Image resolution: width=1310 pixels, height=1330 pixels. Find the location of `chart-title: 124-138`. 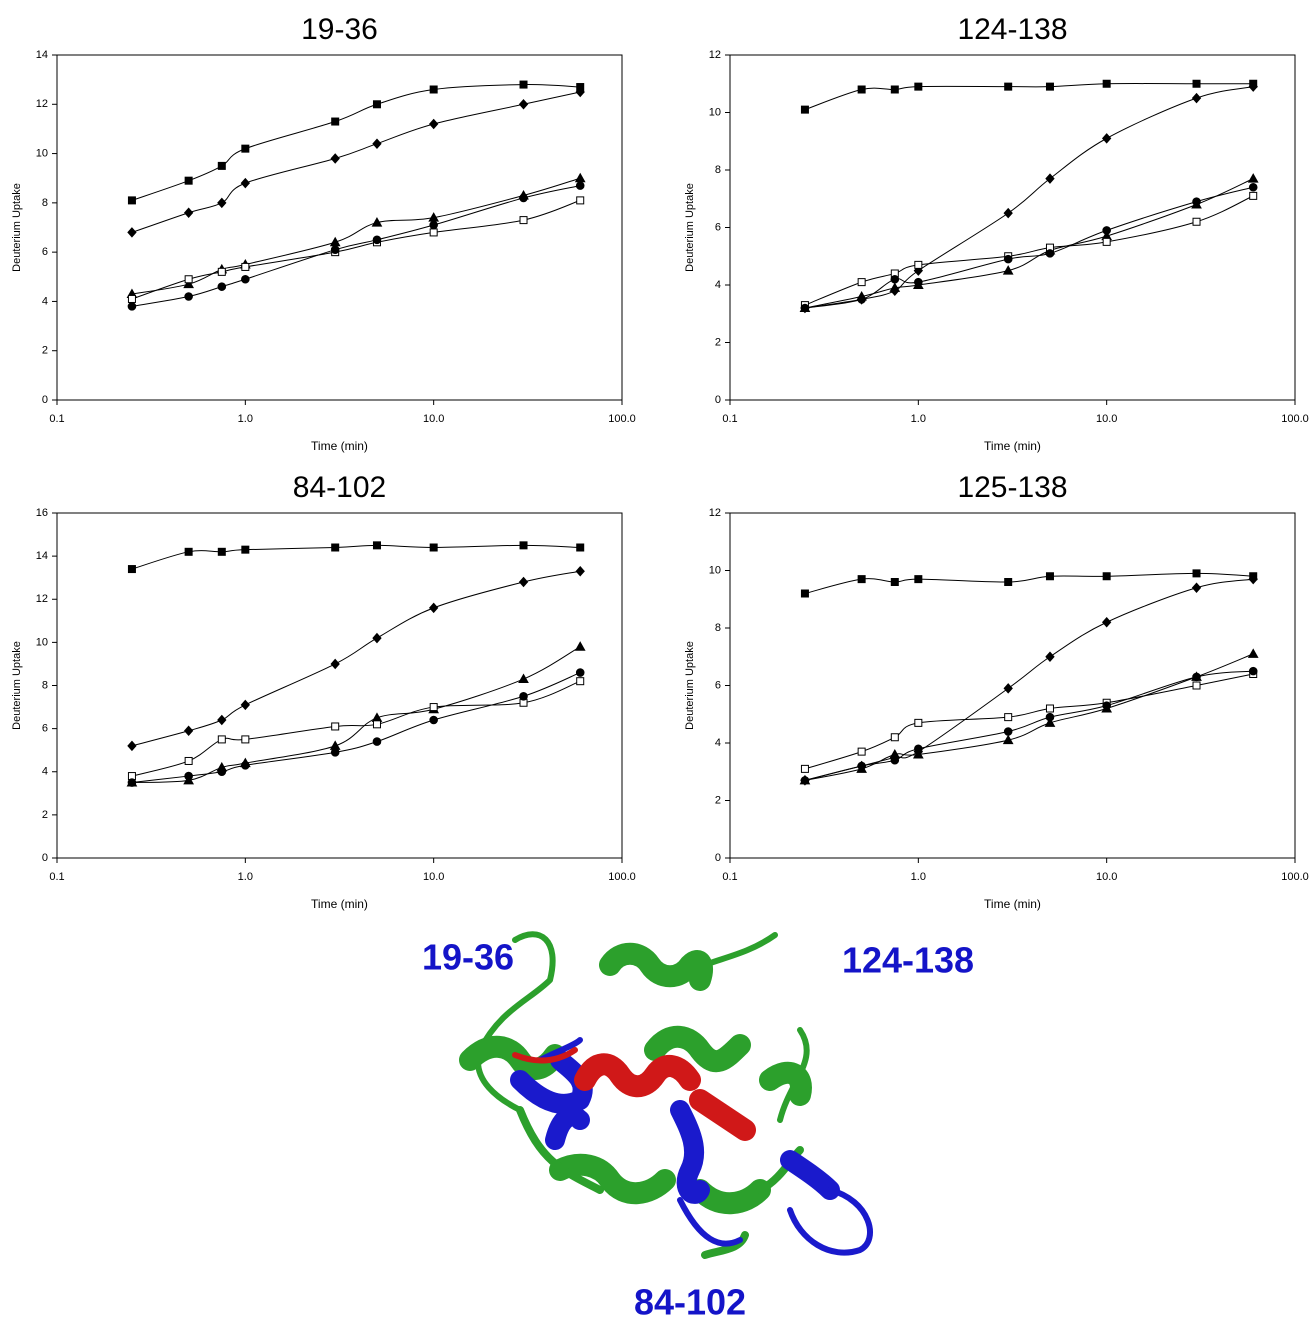

chart-title: 124-138 is located at coordinates (1012, 29).